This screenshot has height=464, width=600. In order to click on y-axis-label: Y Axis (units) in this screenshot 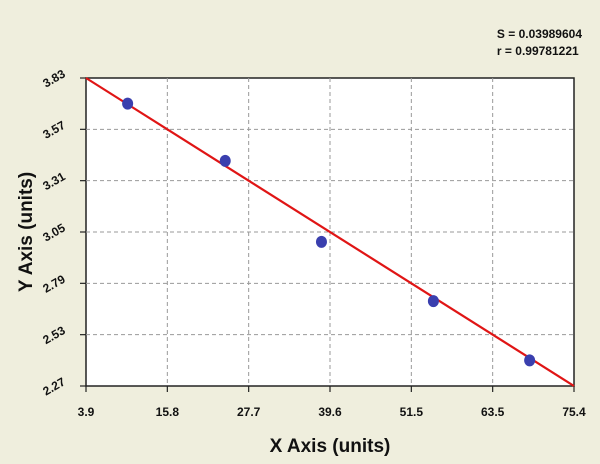, I will do `click(26, 232)`.